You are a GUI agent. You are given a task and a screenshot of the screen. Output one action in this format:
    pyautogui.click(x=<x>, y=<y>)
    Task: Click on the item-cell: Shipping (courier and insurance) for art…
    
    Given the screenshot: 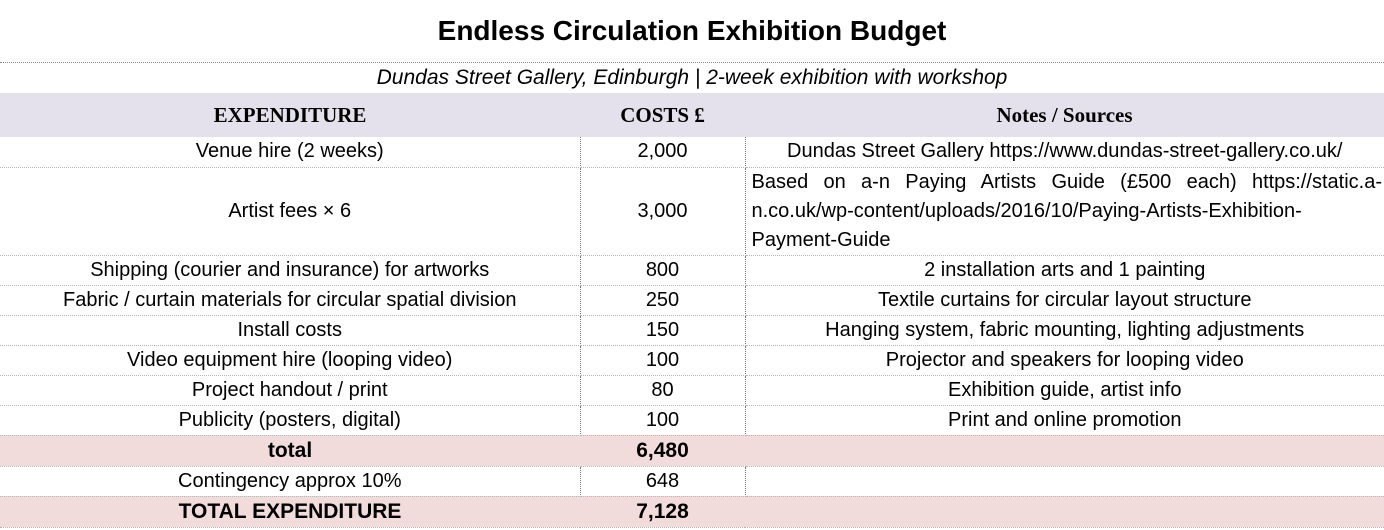 What is the action you would take?
    pyautogui.click(x=290, y=270)
    